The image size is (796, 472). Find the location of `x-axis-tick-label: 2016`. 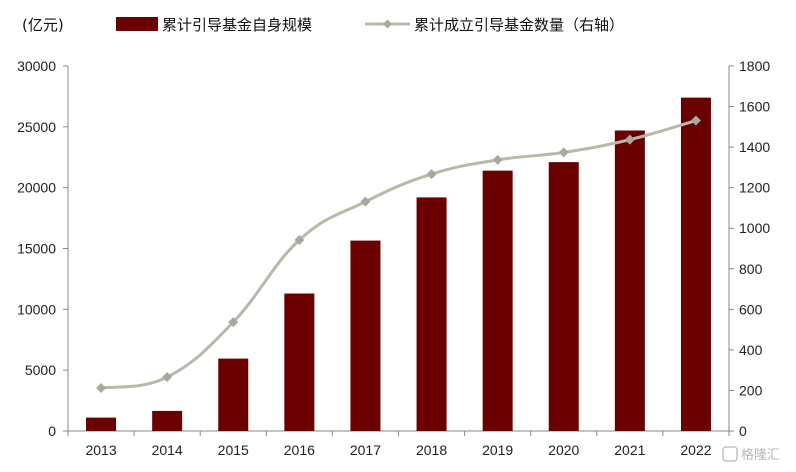

x-axis-tick-label: 2016 is located at coordinates (299, 450).